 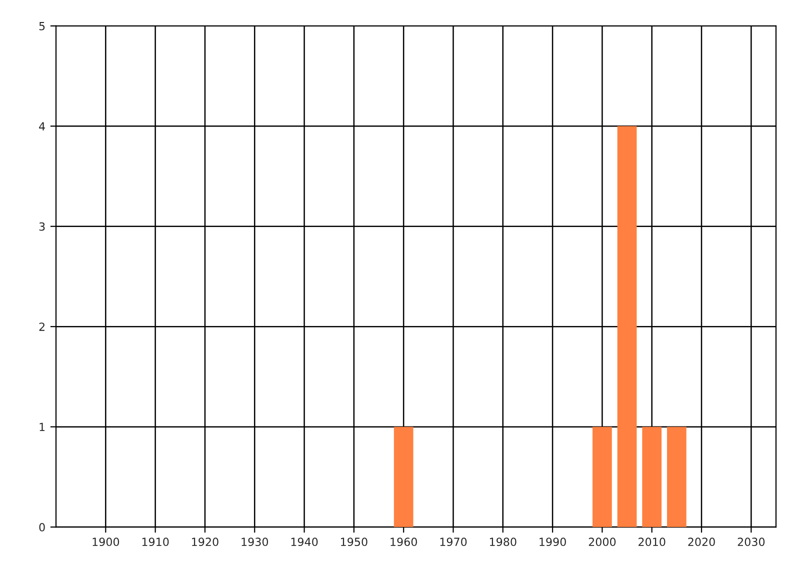 I want to click on x-tick-label: 1950, so click(x=354, y=542).